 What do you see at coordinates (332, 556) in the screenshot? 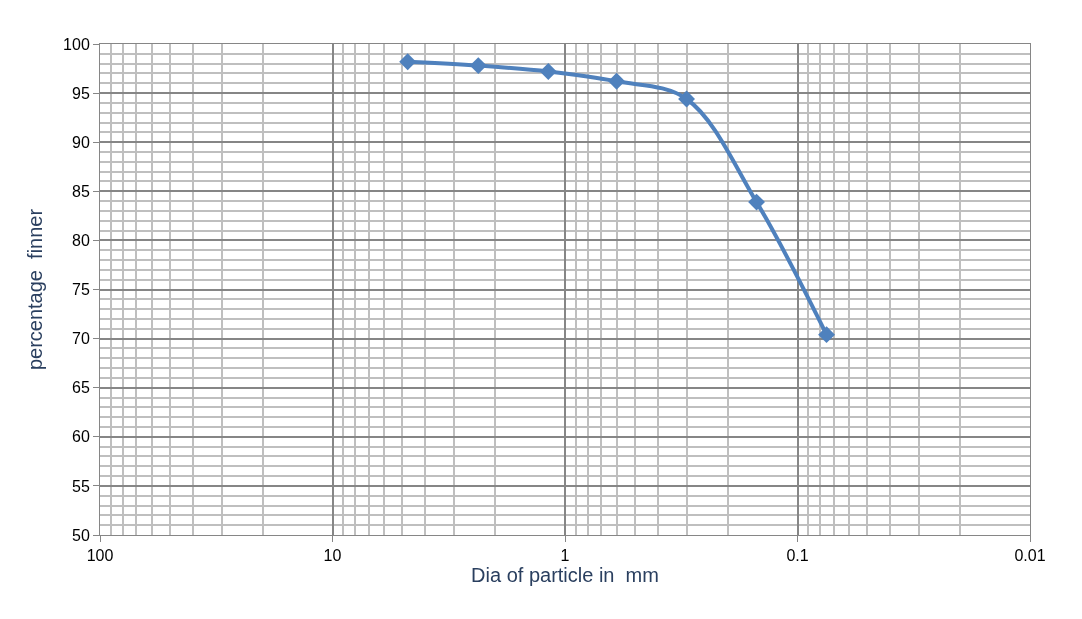
I see `x-tick-label: 10` at bounding box center [332, 556].